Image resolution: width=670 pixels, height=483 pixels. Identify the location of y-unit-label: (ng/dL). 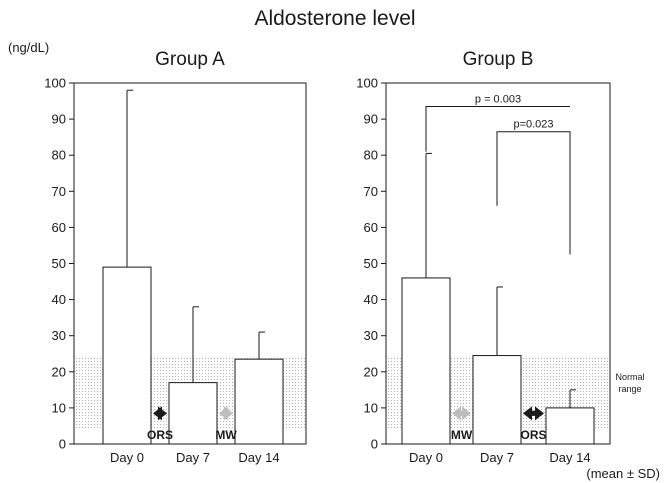
(28, 47).